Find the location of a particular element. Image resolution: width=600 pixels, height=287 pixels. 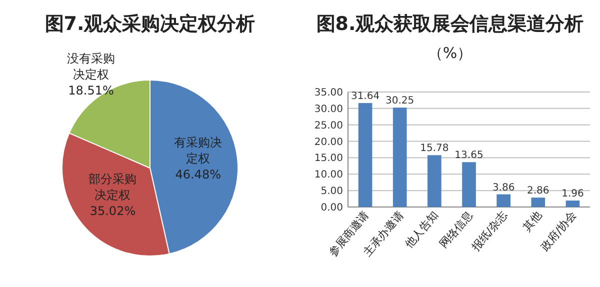

y-tick-label: 35.00 is located at coordinates (328, 93).